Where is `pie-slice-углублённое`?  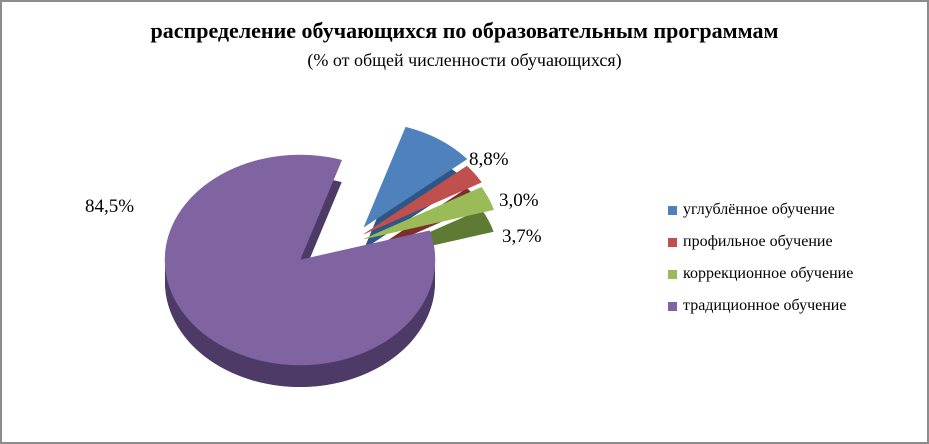 pie-slice-углублённое is located at coordinates (415, 177).